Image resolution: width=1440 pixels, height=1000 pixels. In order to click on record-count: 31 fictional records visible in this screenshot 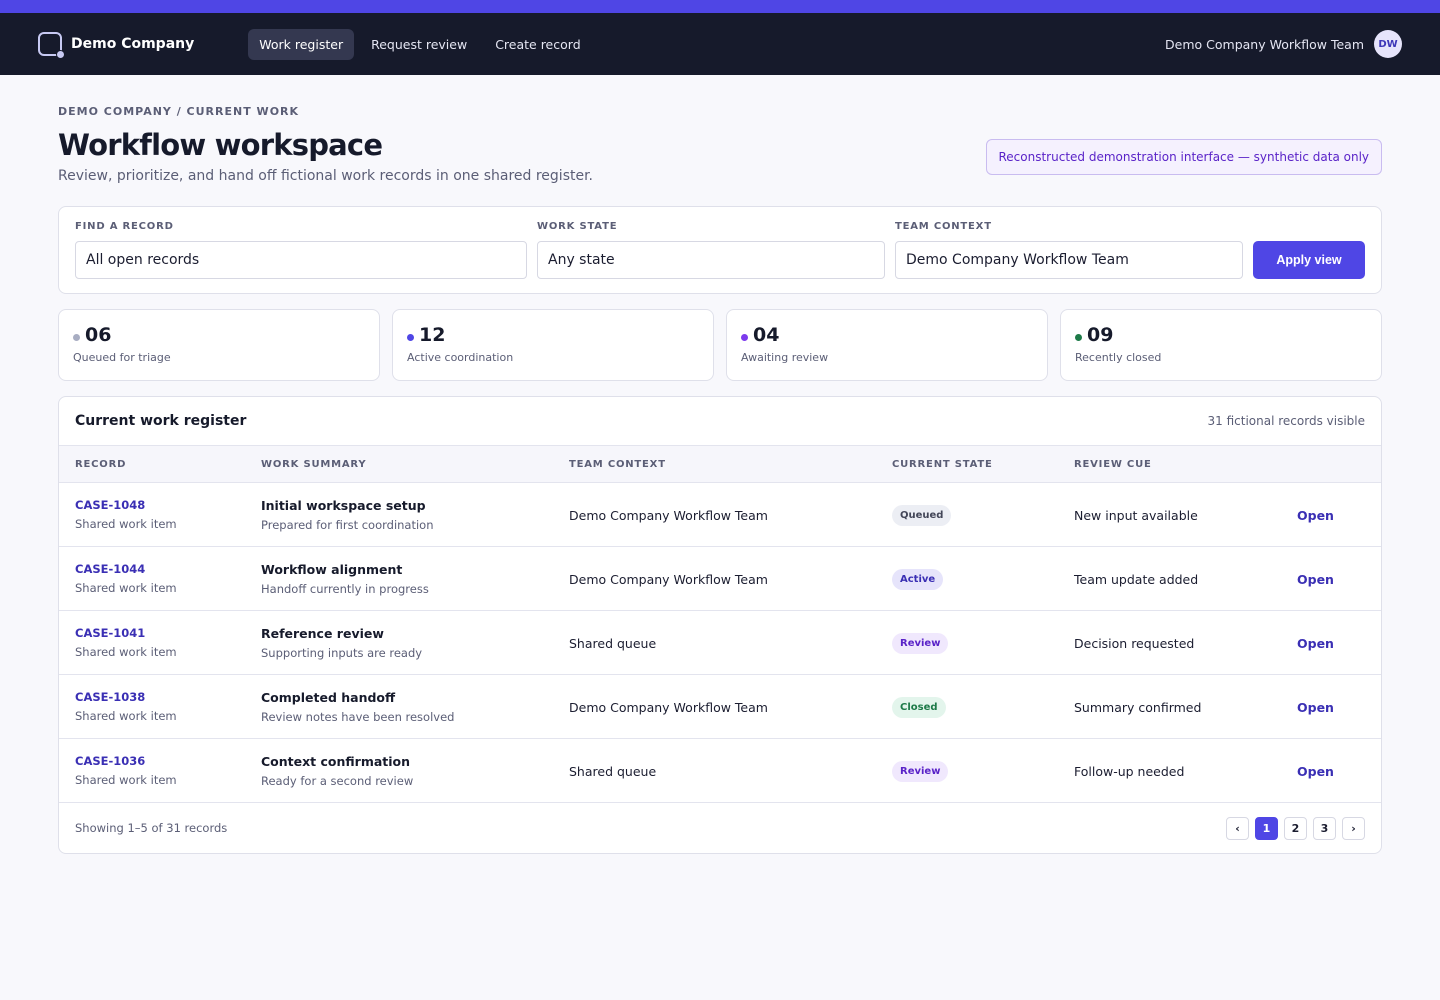, I will do `click(1286, 421)`.